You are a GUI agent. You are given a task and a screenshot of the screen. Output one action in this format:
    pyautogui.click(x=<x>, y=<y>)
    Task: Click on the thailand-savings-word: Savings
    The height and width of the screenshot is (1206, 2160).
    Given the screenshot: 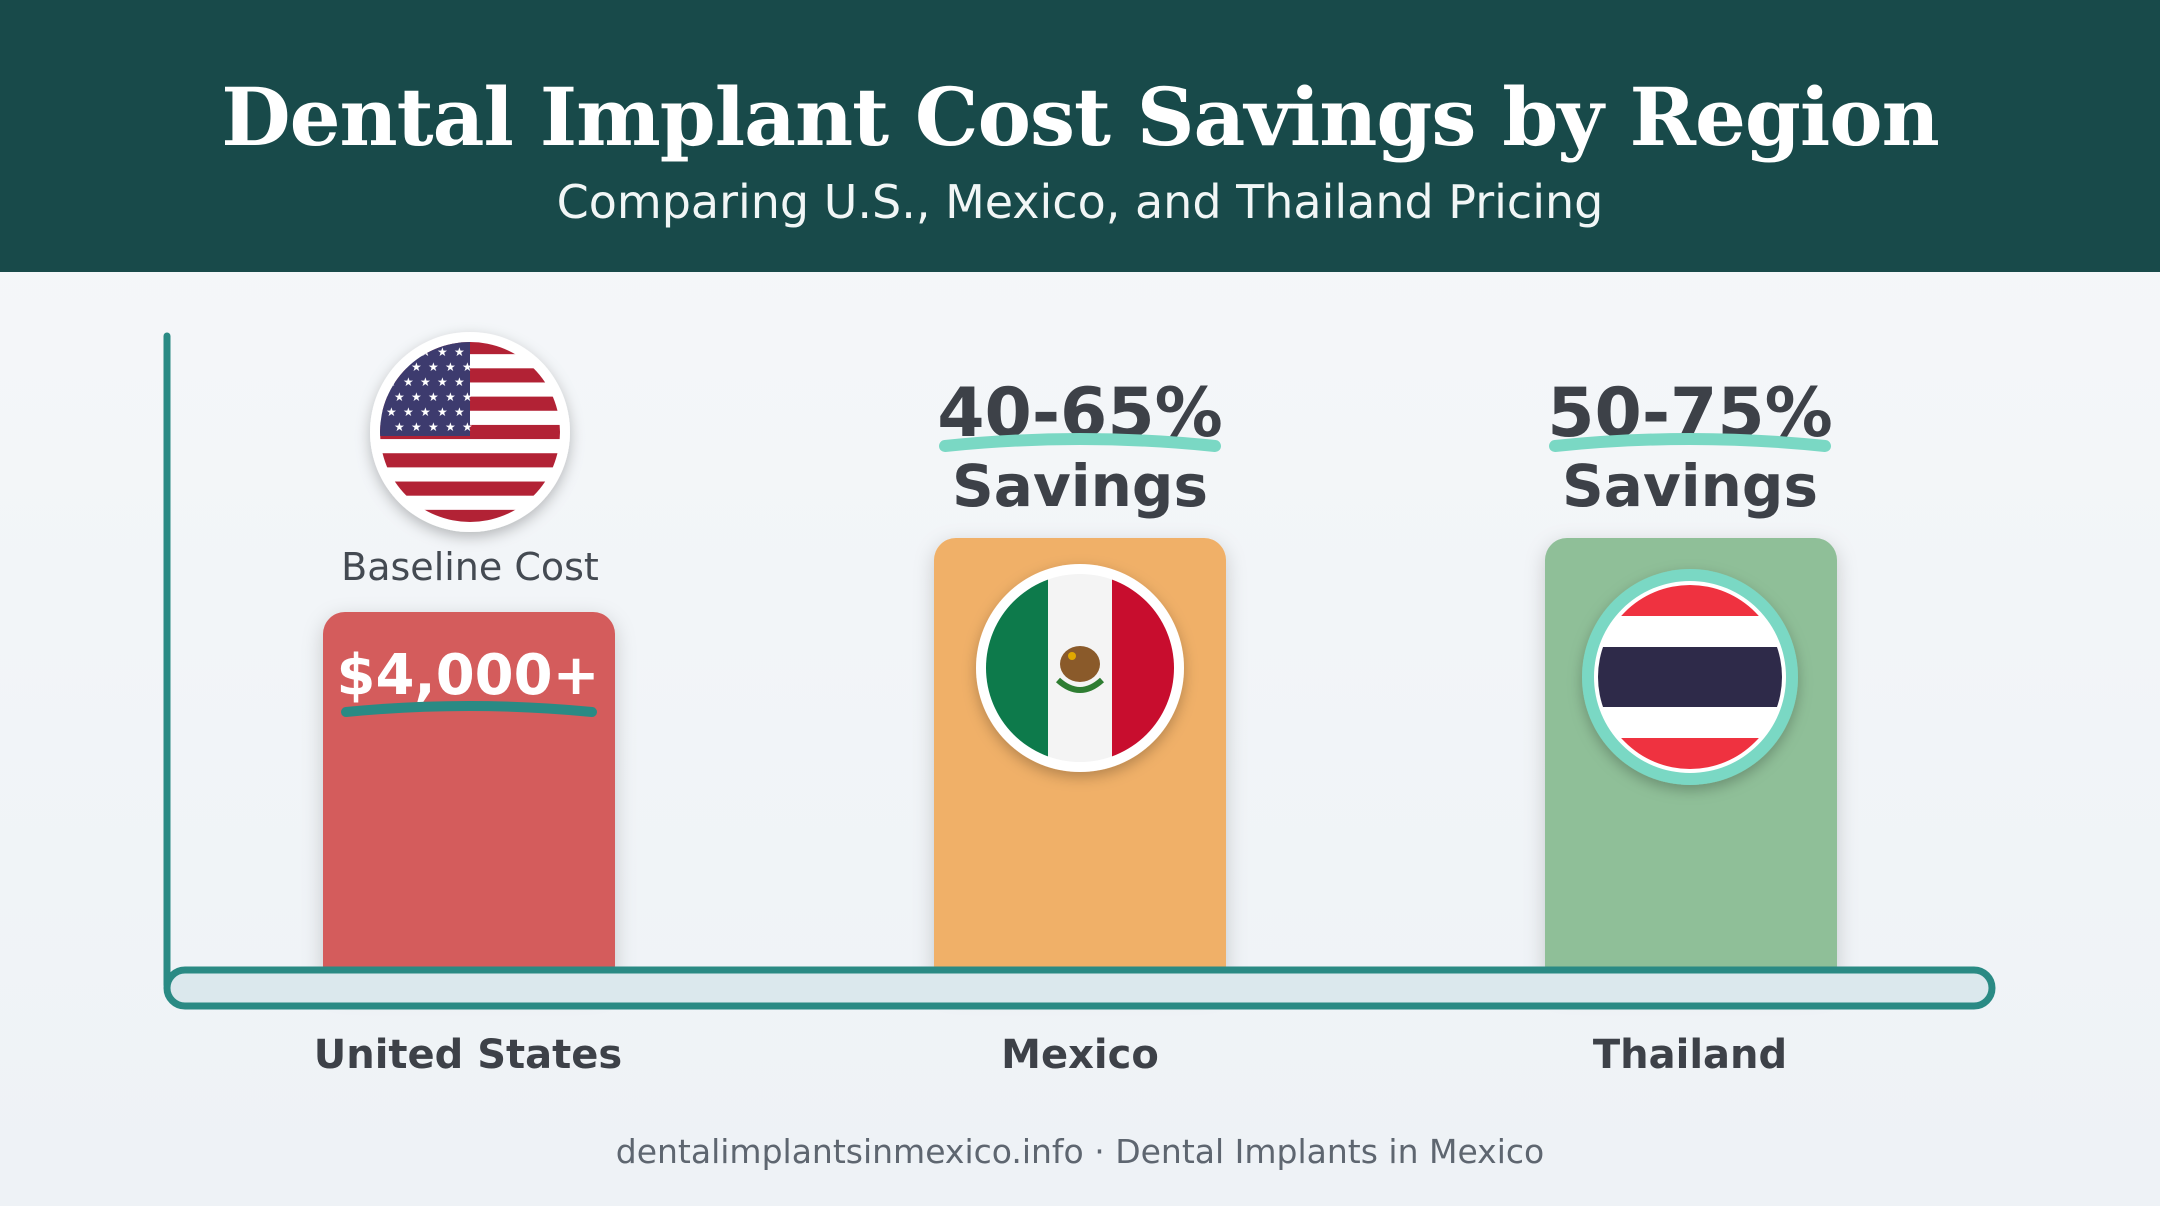 What is the action you would take?
    pyautogui.click(x=1690, y=486)
    